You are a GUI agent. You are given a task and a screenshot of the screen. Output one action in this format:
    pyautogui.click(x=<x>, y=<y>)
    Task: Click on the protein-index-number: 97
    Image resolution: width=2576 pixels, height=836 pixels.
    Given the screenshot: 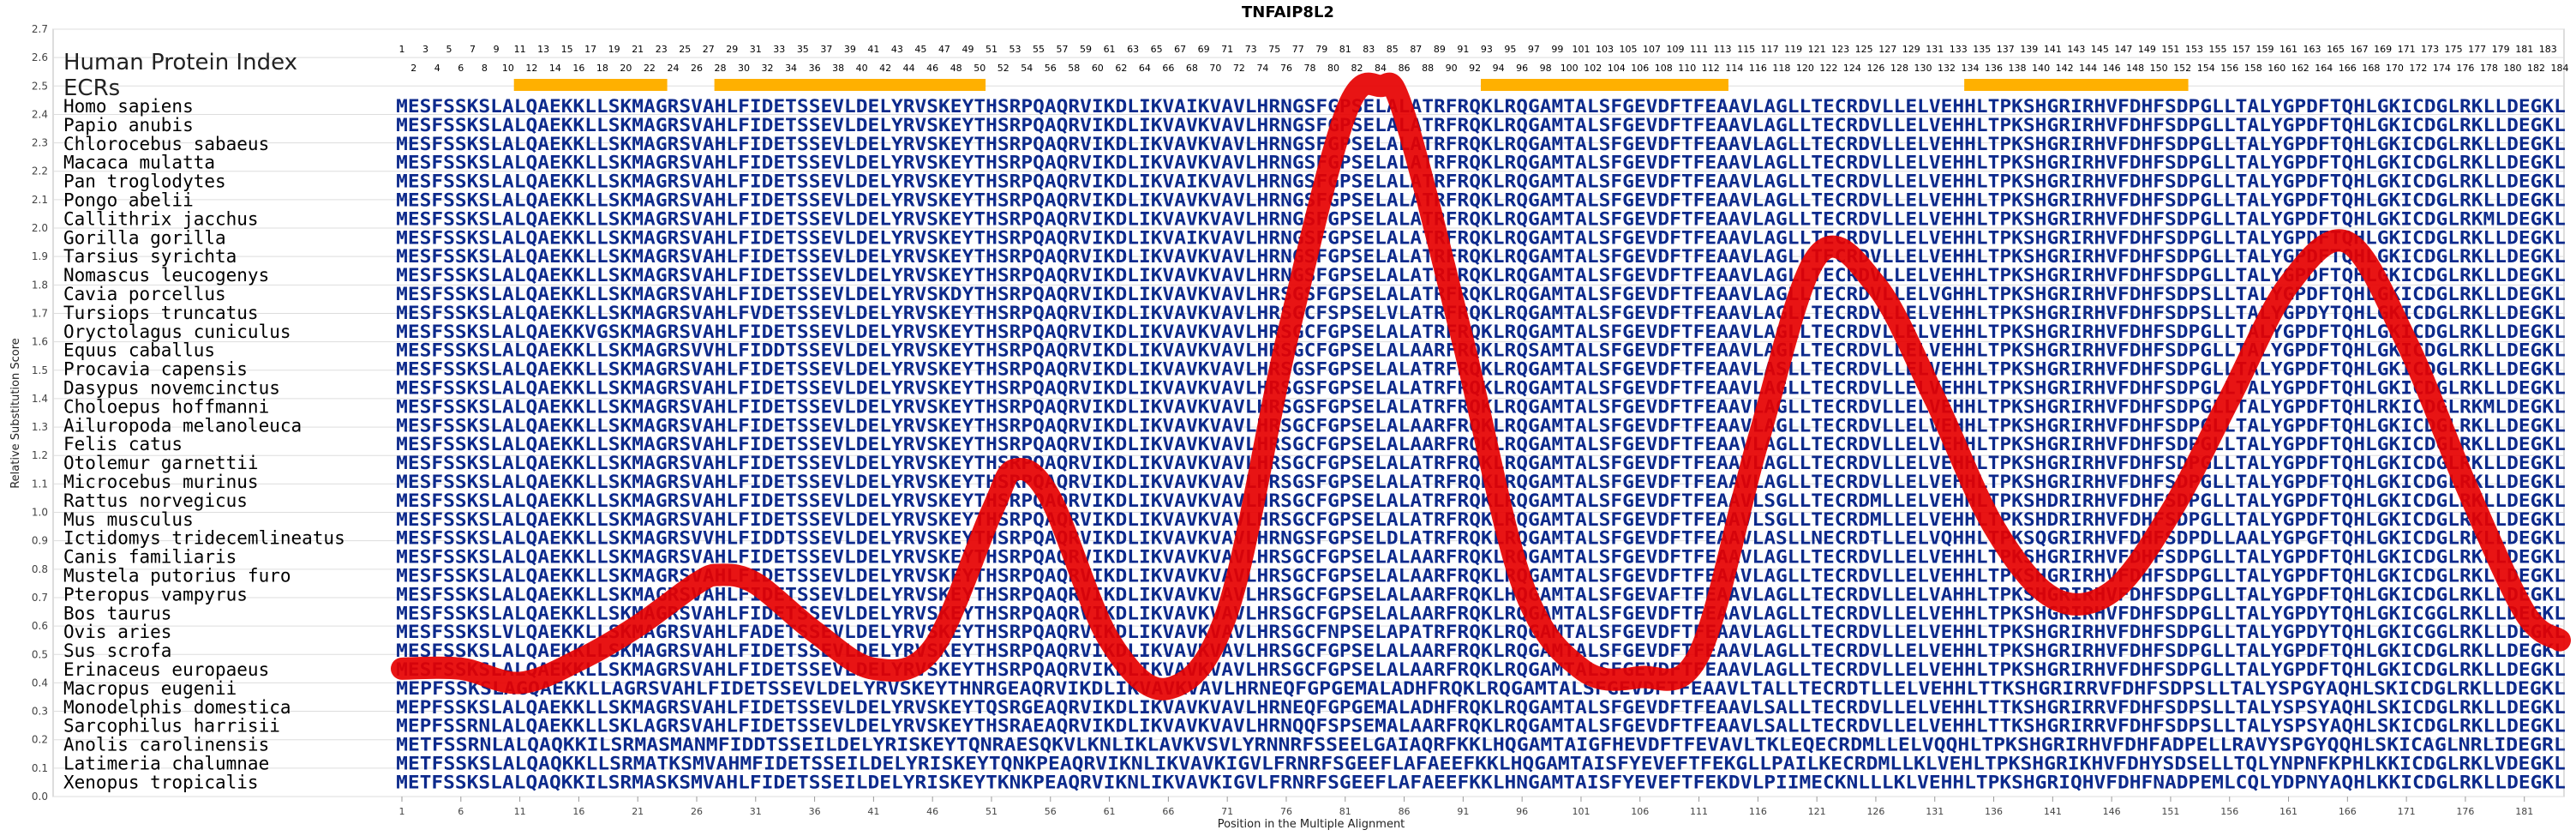 What is the action you would take?
    pyautogui.click(x=1534, y=49)
    